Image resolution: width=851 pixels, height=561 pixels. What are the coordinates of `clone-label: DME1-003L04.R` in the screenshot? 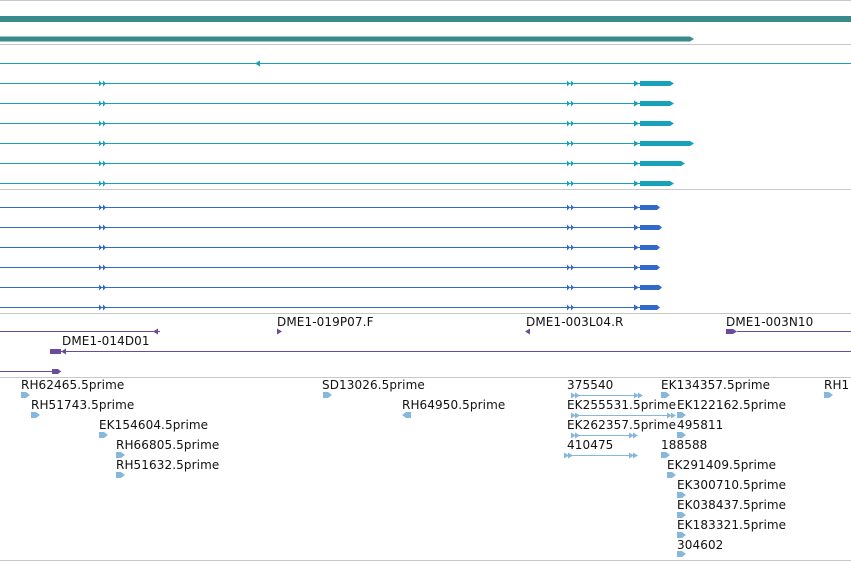 It's located at (575, 322).